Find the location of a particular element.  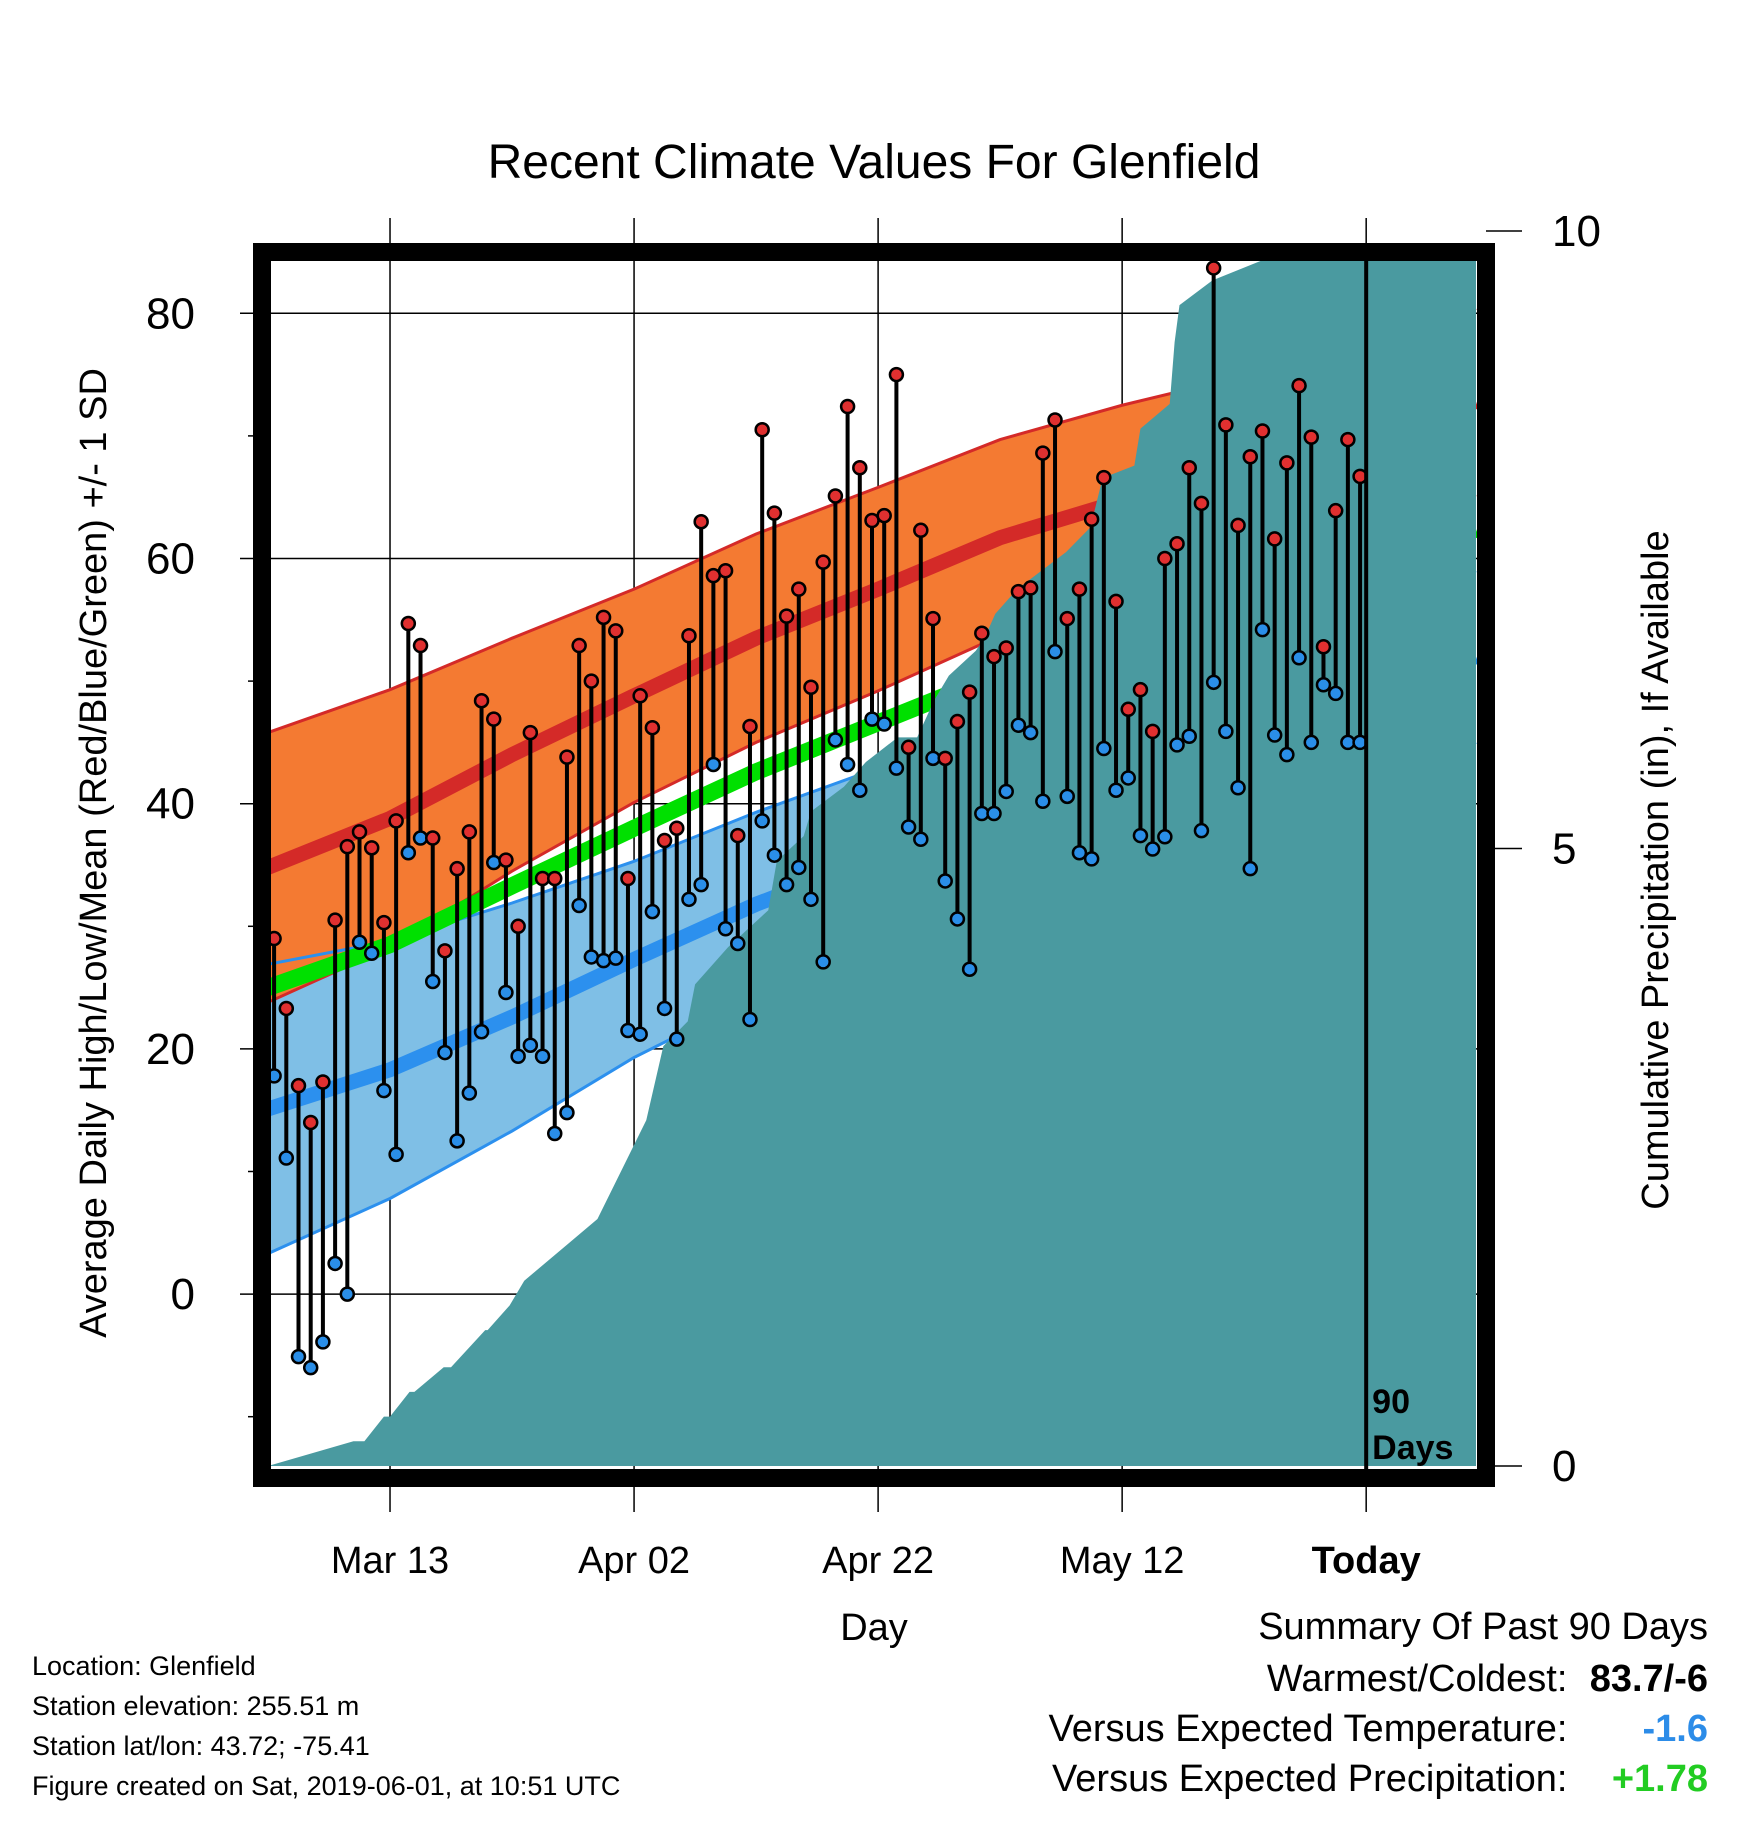

y-axis-tick-label: 40 is located at coordinates (170, 804).